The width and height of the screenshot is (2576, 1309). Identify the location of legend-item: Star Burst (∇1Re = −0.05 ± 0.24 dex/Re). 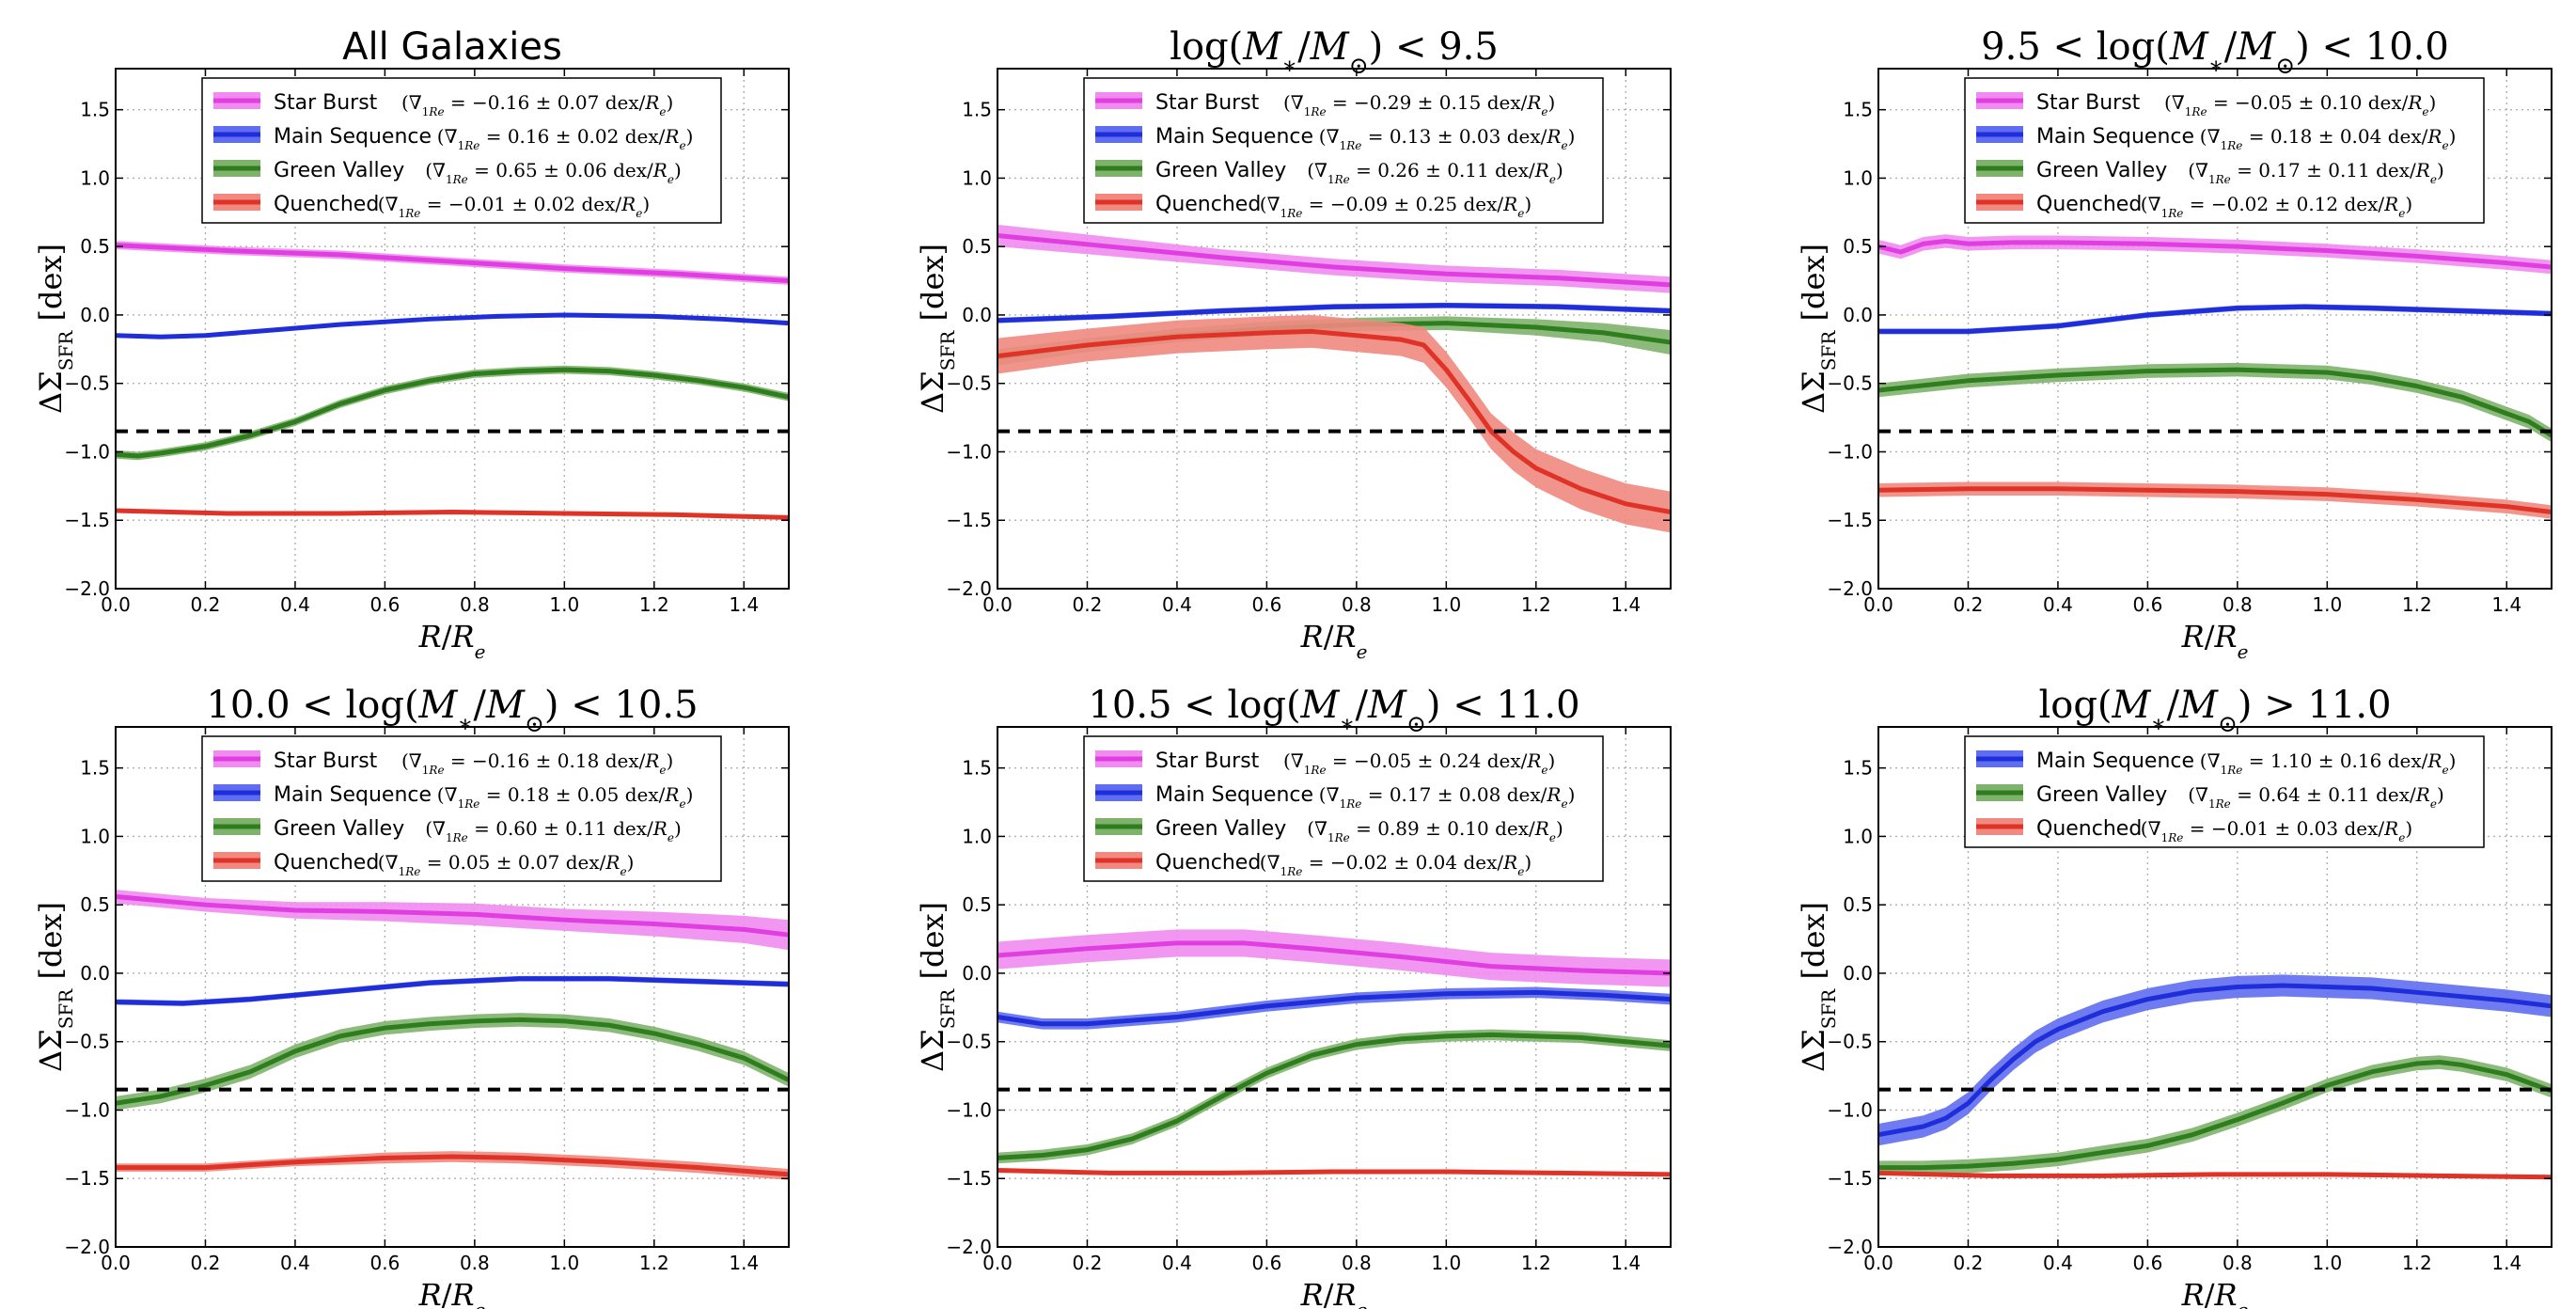
(1325, 763).